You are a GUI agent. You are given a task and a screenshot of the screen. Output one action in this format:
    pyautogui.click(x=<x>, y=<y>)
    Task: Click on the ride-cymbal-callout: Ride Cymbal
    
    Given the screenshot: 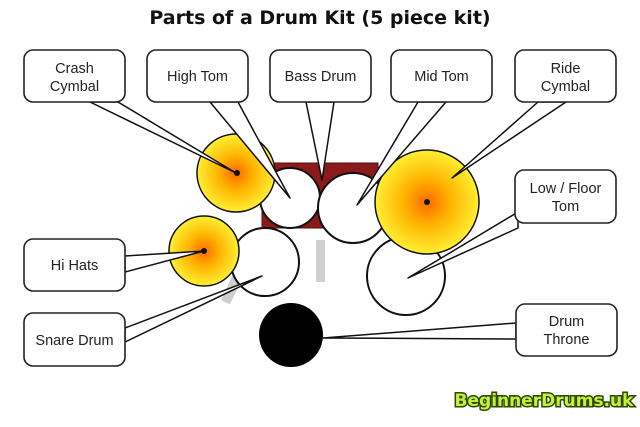 What is the action you would take?
    pyautogui.click(x=565, y=76)
    